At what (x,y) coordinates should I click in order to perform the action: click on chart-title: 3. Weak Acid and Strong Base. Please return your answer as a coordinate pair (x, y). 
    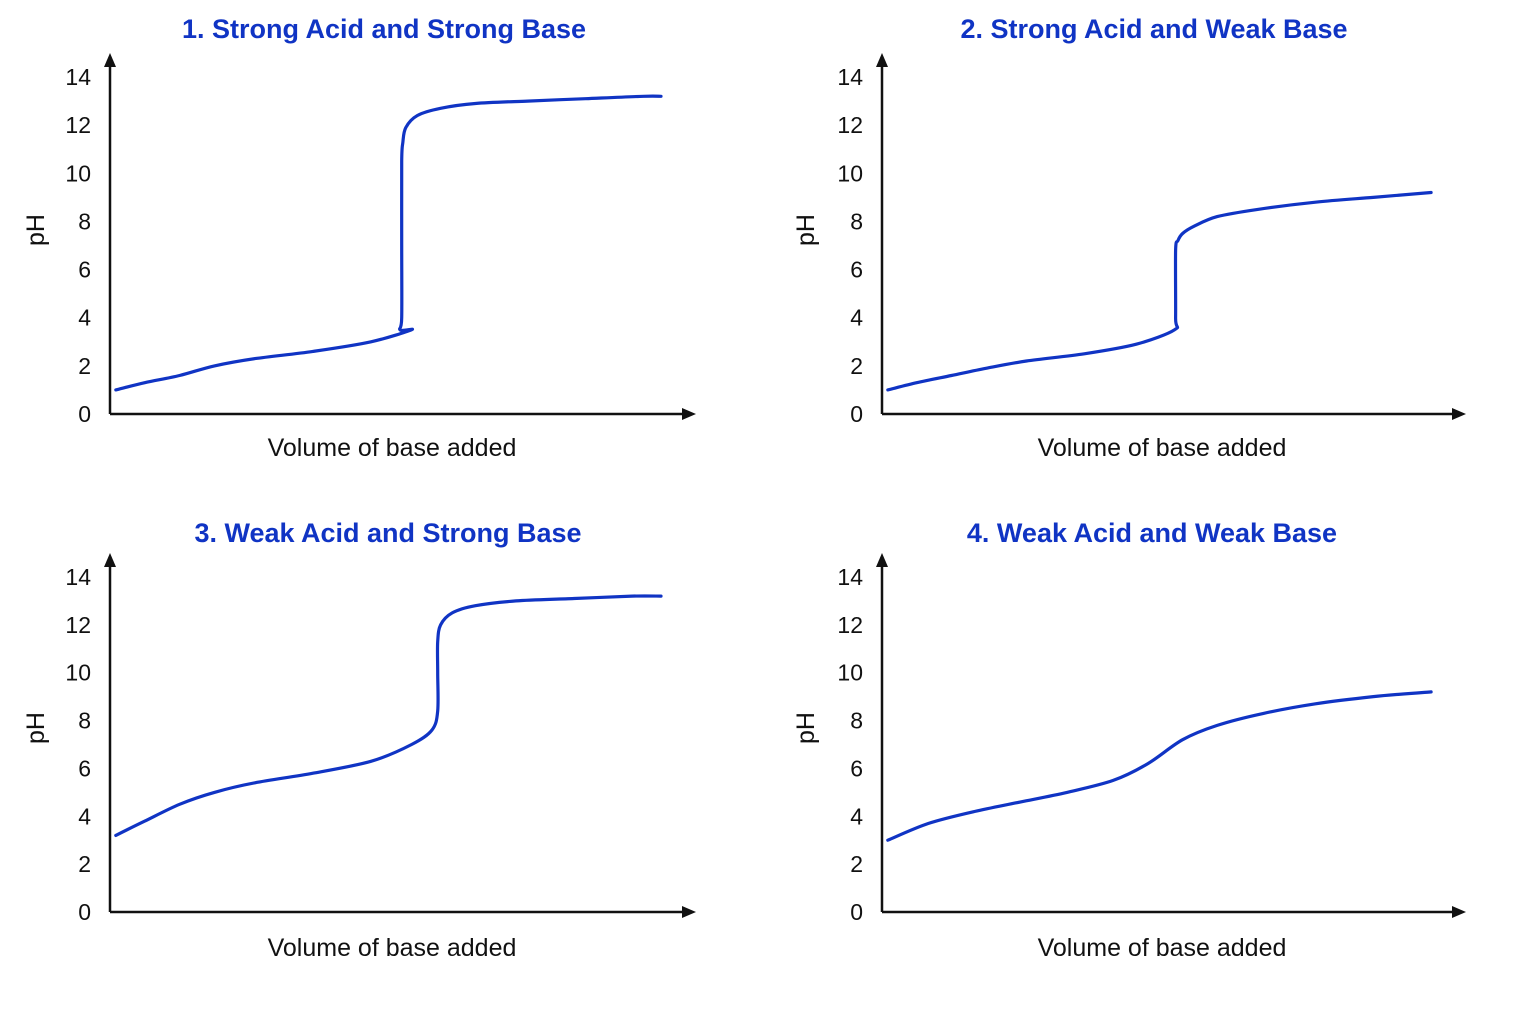
    Looking at the image, I should click on (387, 533).